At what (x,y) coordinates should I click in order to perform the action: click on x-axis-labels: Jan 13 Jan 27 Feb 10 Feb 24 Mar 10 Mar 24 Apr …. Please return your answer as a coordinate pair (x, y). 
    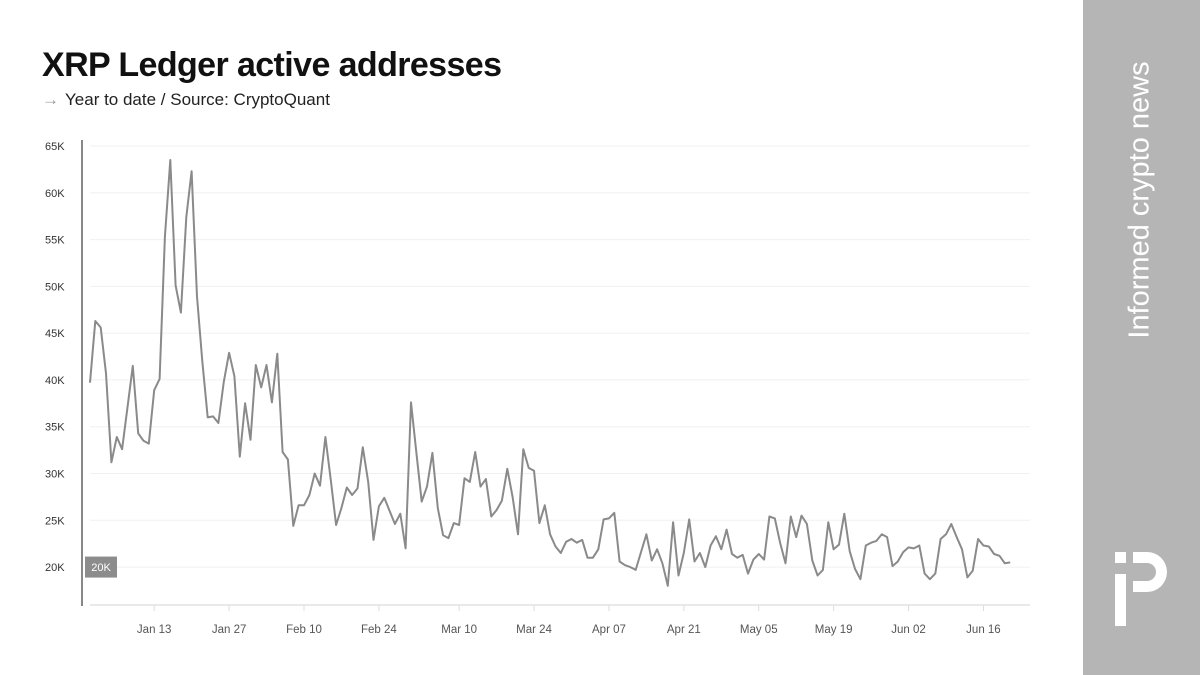
    Looking at the image, I should click on (569, 620).